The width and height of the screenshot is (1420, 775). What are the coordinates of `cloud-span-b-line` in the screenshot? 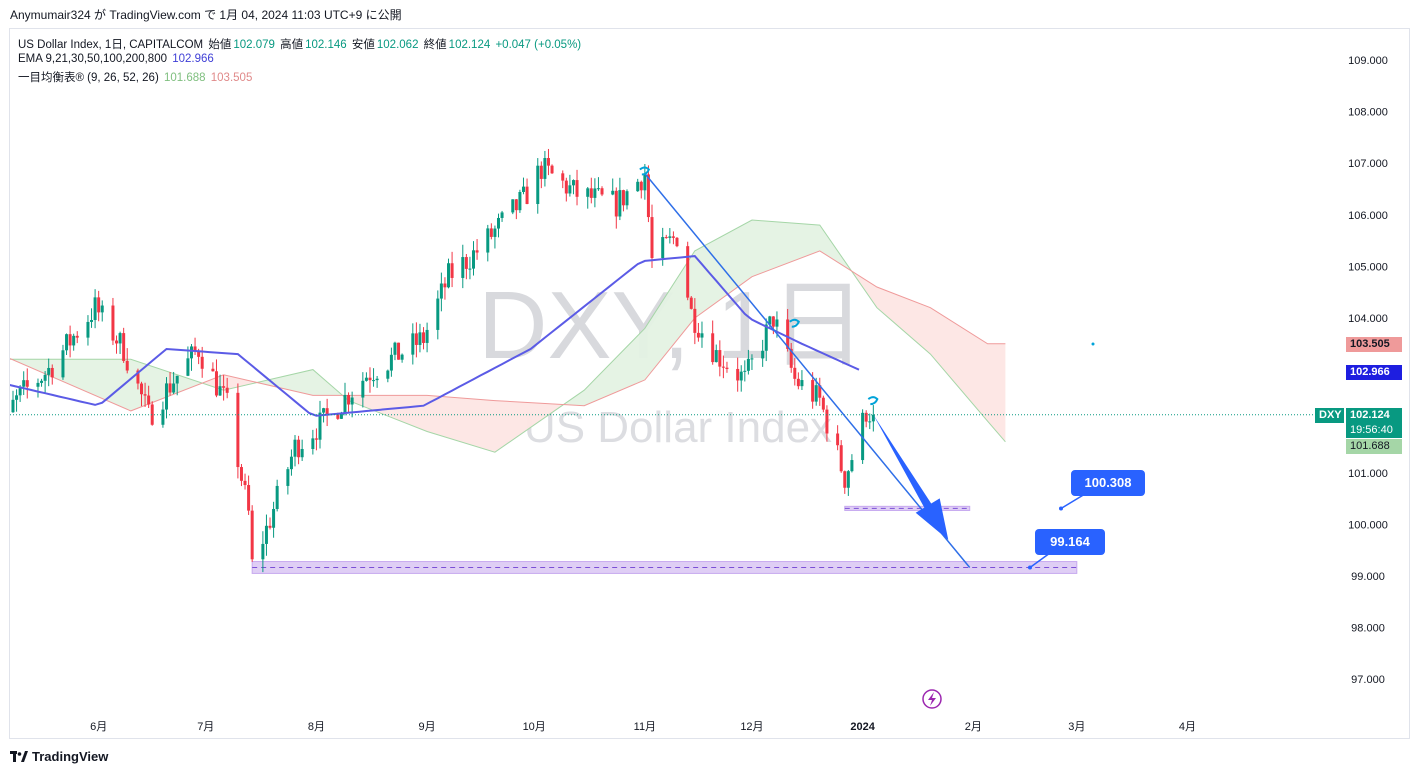 It's located at (508, 331).